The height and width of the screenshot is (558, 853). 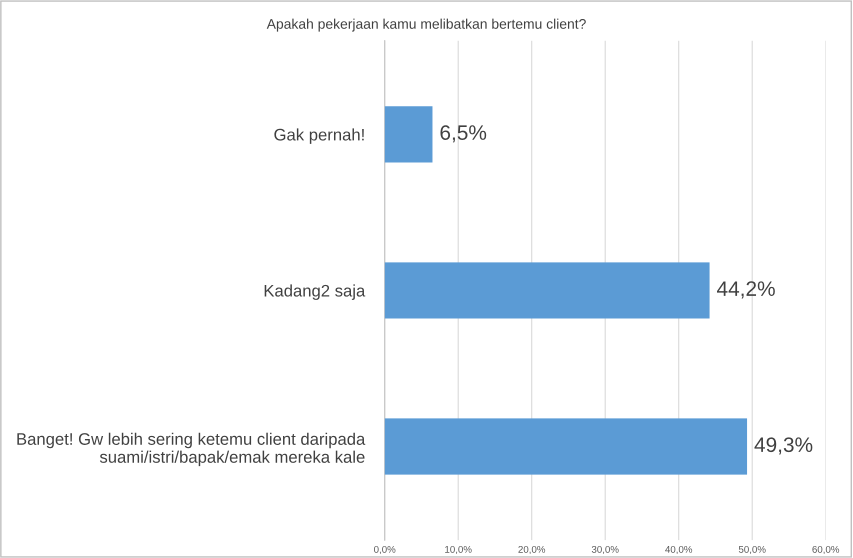 What do you see at coordinates (191, 449) in the screenshot?
I see `y-tick-label: Banget! Gw lebih sering ketemu client daripada suami/istri/bapak/emak mereka kale` at bounding box center [191, 449].